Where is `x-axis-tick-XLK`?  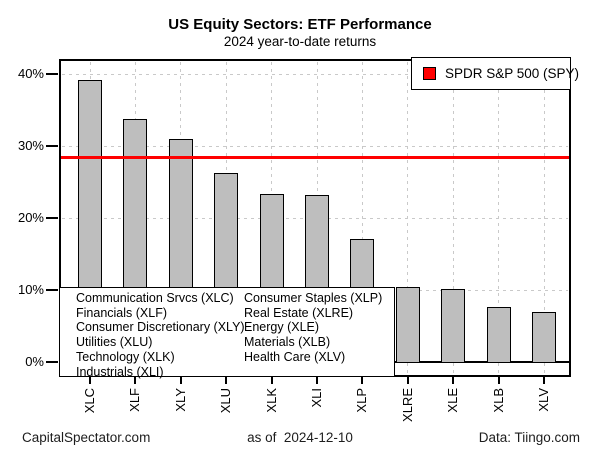 x-axis-tick-XLK is located at coordinates (271, 380).